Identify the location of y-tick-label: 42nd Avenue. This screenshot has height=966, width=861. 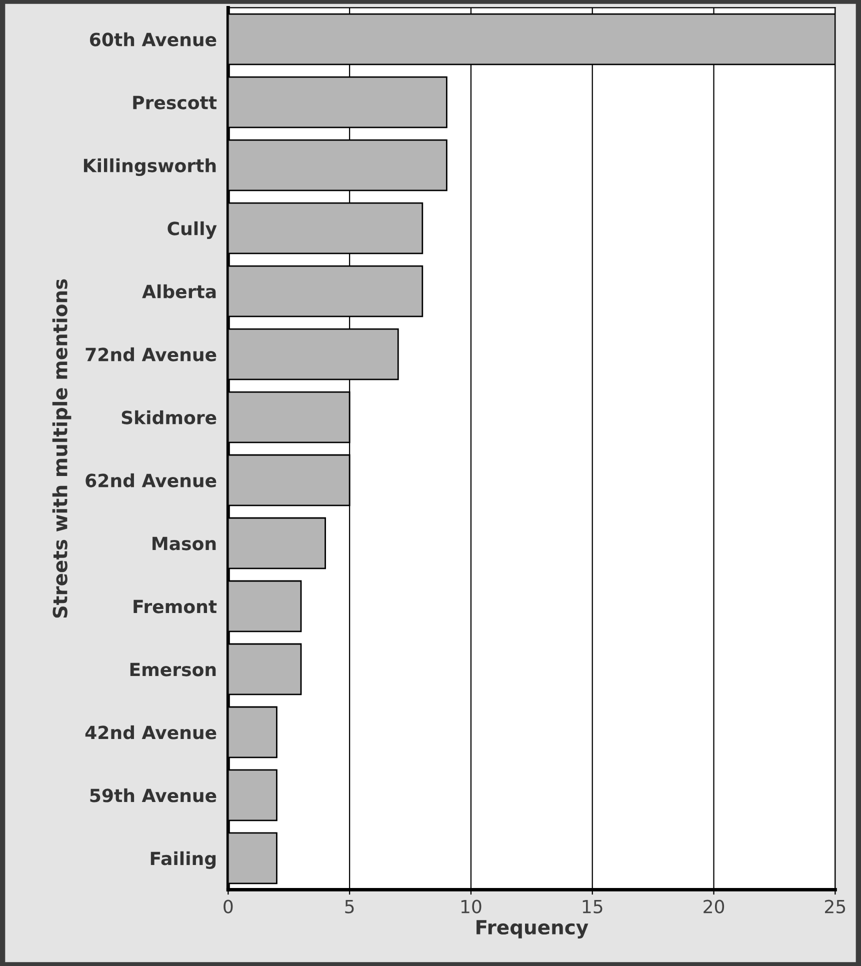
(150, 732).